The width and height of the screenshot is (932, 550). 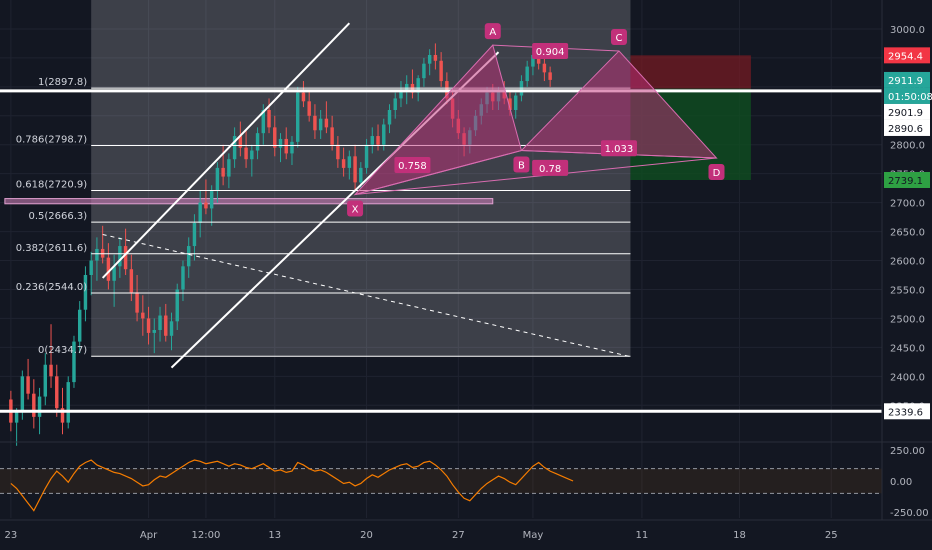 What do you see at coordinates (907, 319) in the screenshot?
I see `price-tick-label: 2500.0` at bounding box center [907, 319].